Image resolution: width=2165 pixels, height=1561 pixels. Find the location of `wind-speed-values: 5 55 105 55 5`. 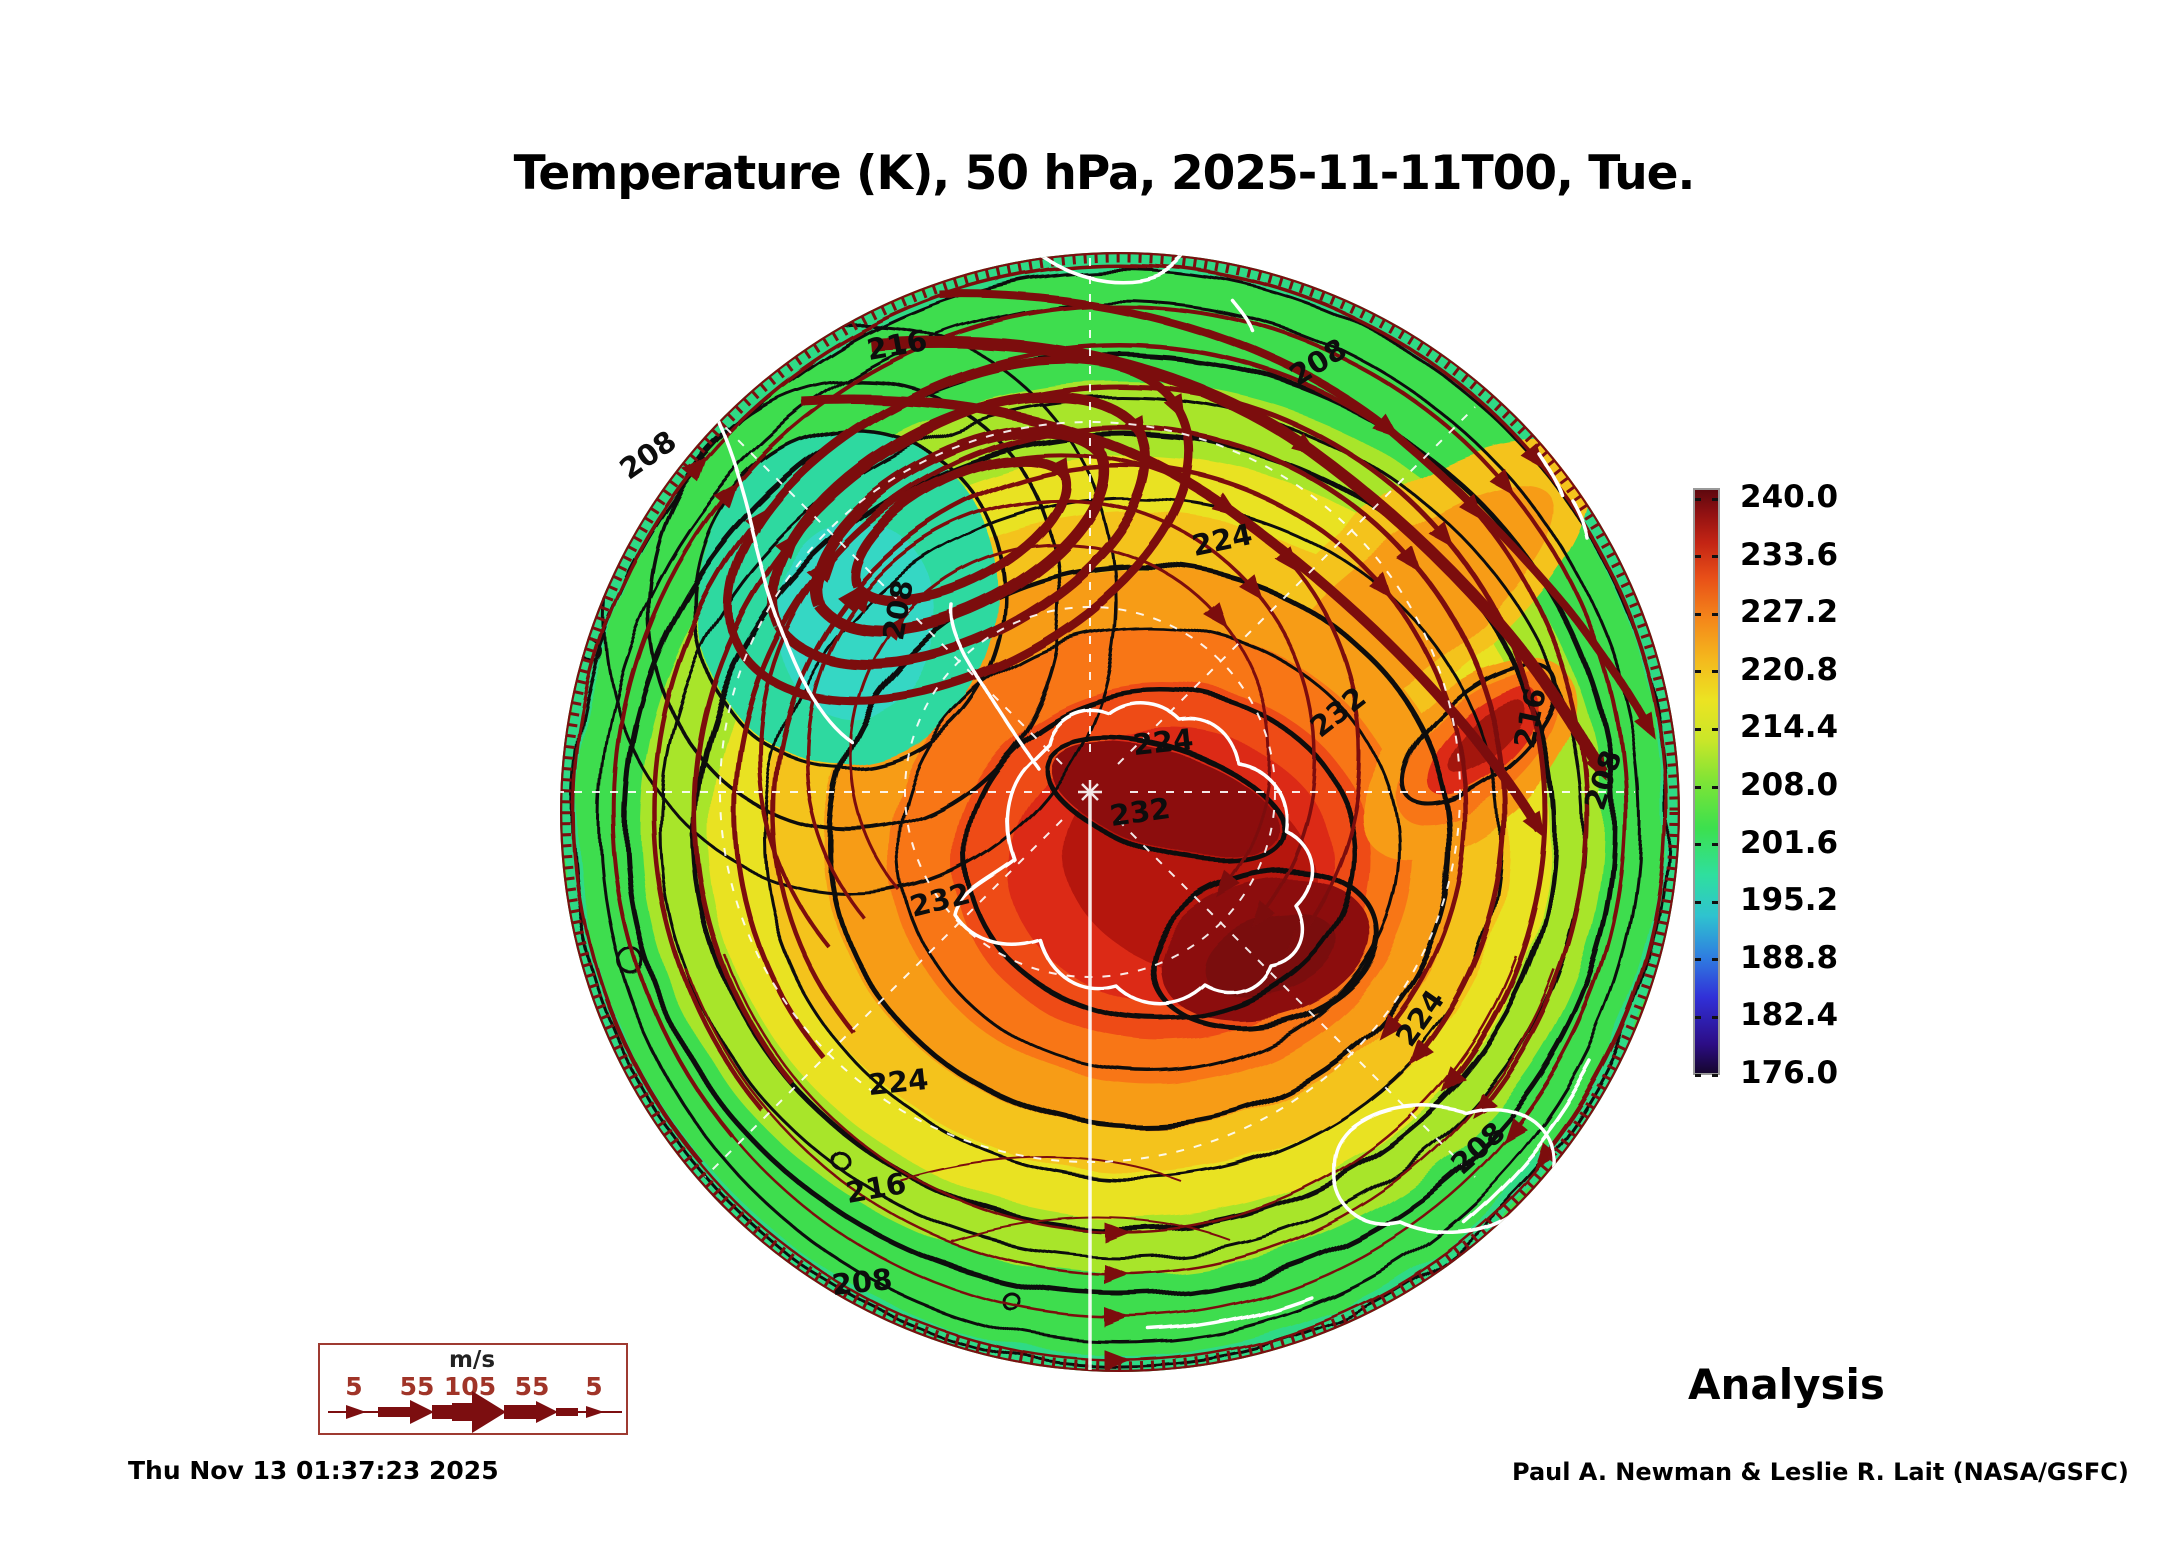

wind-speed-values: 5 55 105 55 5 is located at coordinates (473, 1386).